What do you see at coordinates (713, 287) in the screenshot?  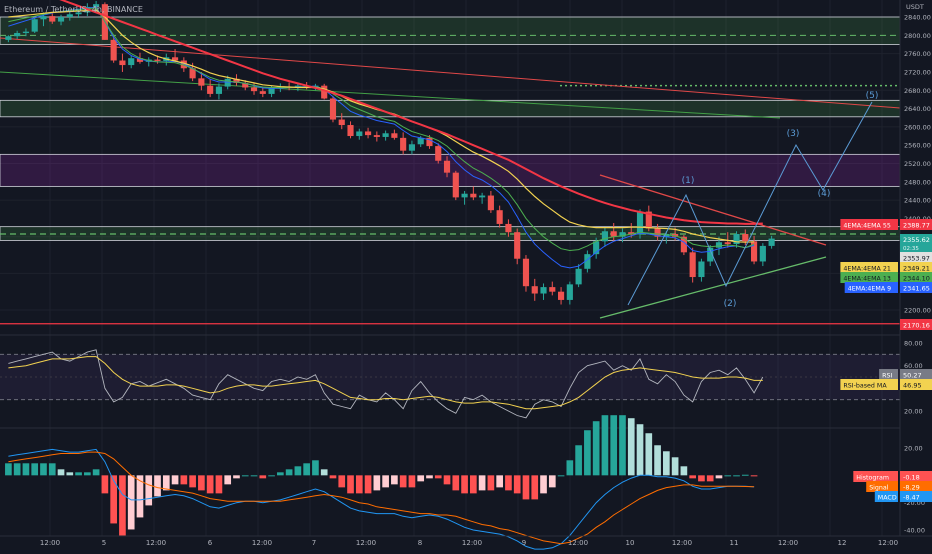 I see `triangle-support` at bounding box center [713, 287].